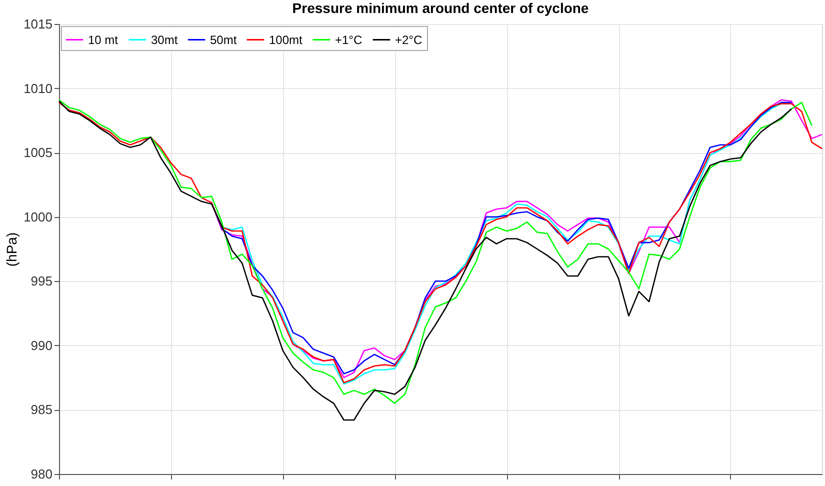  What do you see at coordinates (103, 39) in the screenshot?
I see `legend-label: 10 mt` at bounding box center [103, 39].